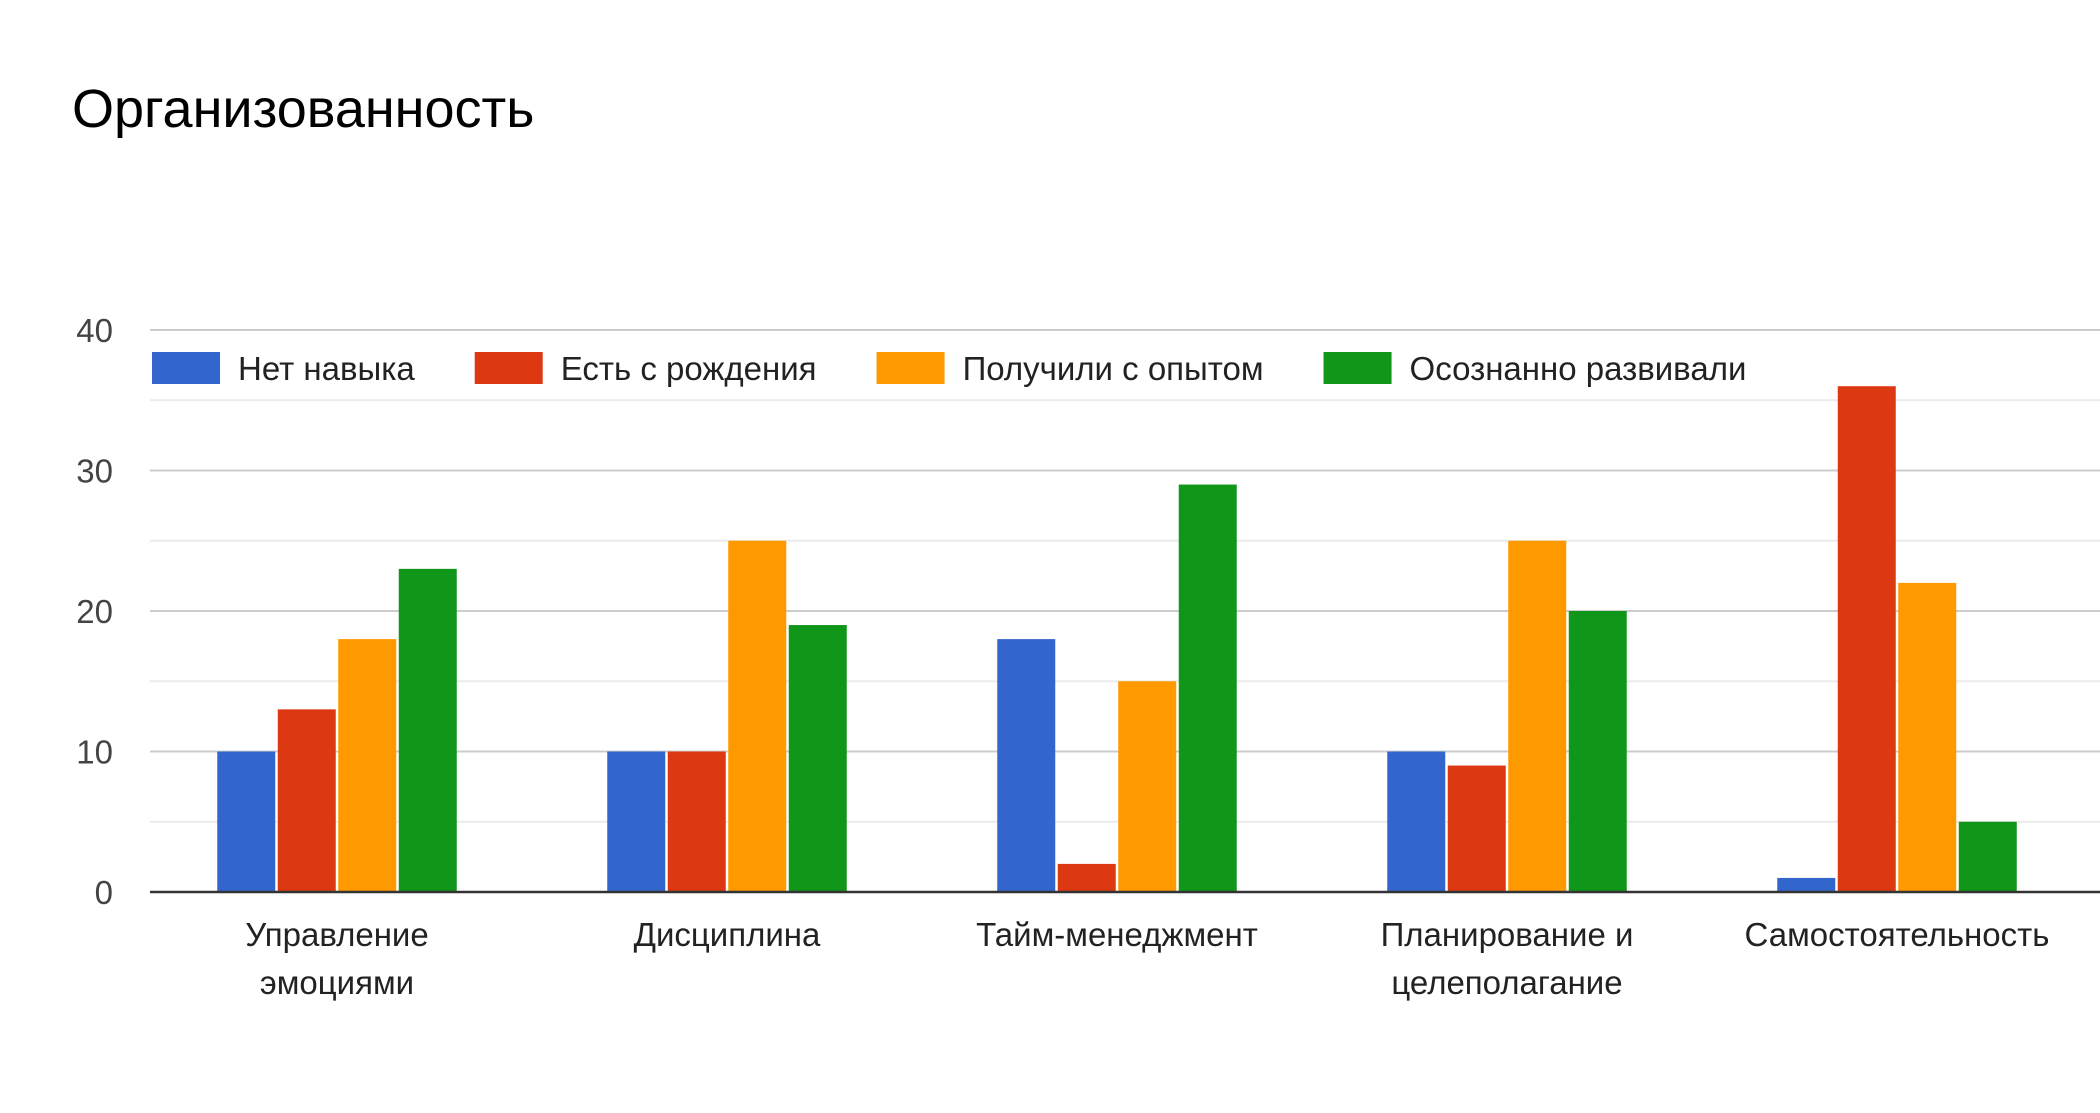 The height and width of the screenshot is (1113, 2100). I want to click on y-tick-label: 30, so click(94, 471).